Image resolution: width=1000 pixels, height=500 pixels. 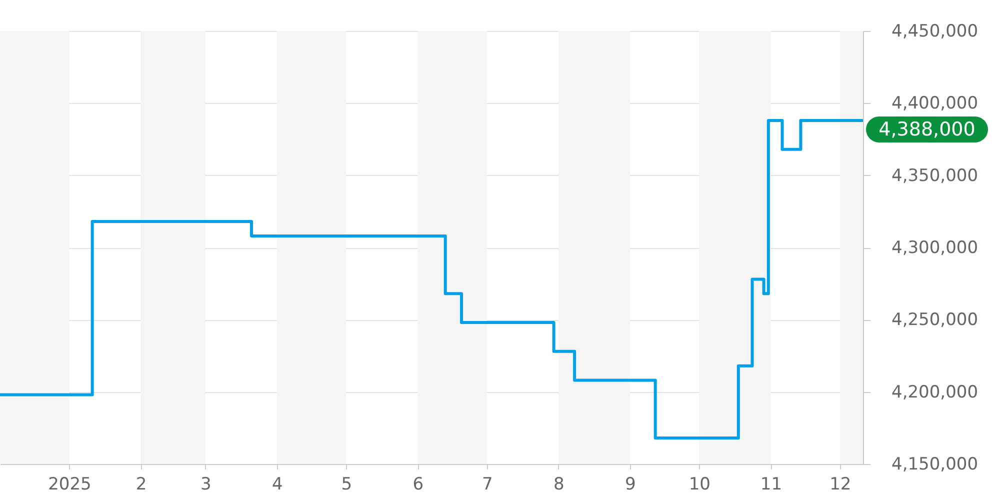 What do you see at coordinates (927, 129) in the screenshot?
I see `annotation: 4,388,000` at bounding box center [927, 129].